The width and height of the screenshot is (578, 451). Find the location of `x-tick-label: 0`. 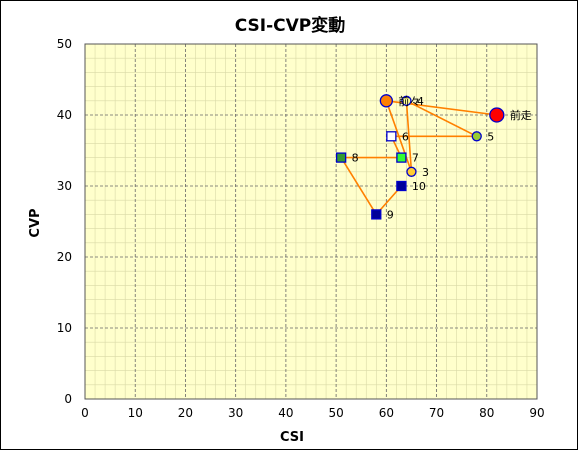

x-tick-label: 0 is located at coordinates (85, 413).